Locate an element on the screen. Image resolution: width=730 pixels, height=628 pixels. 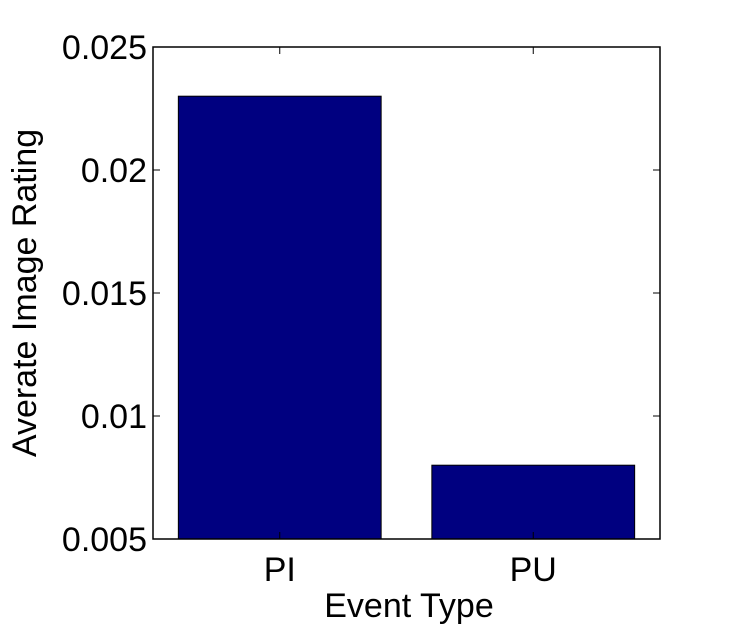
y-tick-label: 0.005 is located at coordinates (104, 540).